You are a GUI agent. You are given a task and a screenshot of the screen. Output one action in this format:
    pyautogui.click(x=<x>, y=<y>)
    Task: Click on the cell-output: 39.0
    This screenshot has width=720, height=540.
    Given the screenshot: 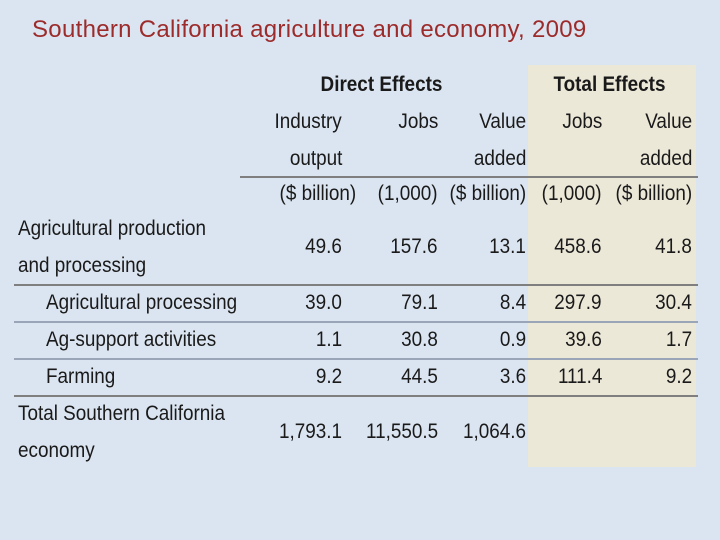 What is the action you would take?
    pyautogui.click(x=323, y=302)
    